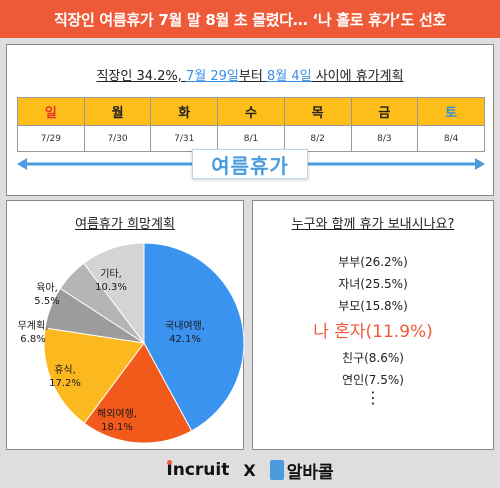  What do you see at coordinates (373, 262) in the screenshot?
I see `companion-item-spouse: 부부(26.2%)` at bounding box center [373, 262].